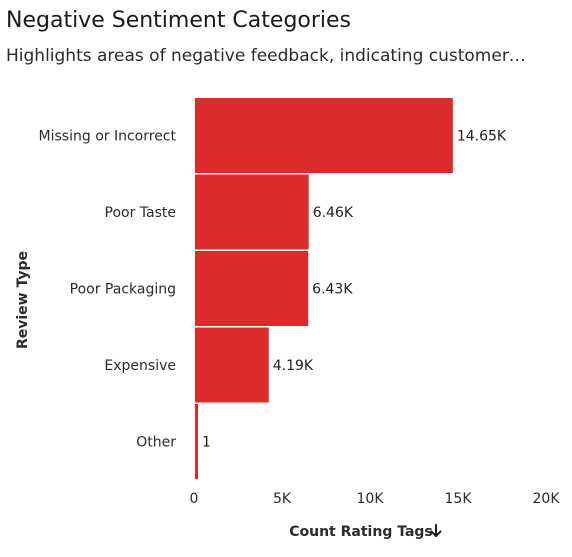  What do you see at coordinates (156, 443) in the screenshot?
I see `category-label-4: Other` at bounding box center [156, 443].